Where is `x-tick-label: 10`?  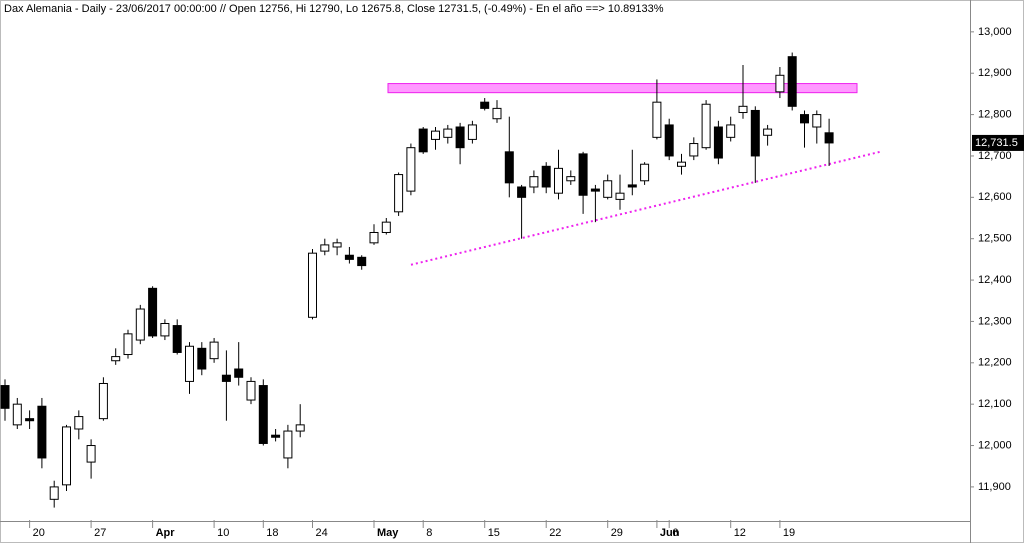 x-tick-label: 10 is located at coordinates (223, 533).